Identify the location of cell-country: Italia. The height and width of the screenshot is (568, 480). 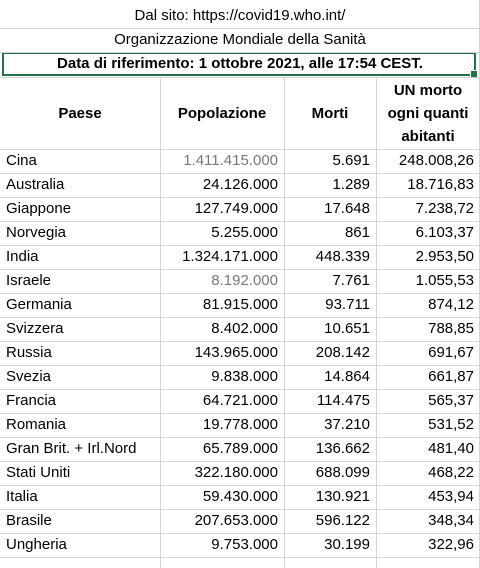
(22, 496).